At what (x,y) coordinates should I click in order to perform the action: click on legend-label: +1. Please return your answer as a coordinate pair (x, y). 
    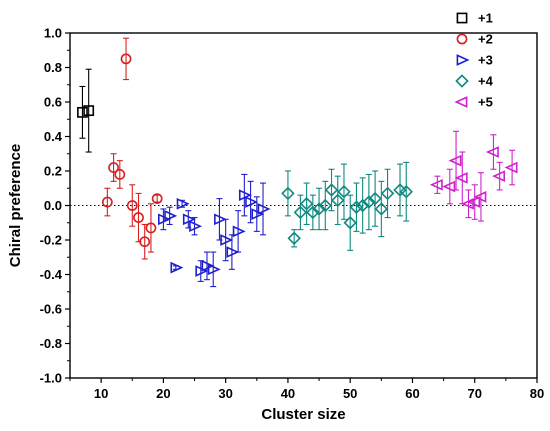
    Looking at the image, I should click on (485, 18).